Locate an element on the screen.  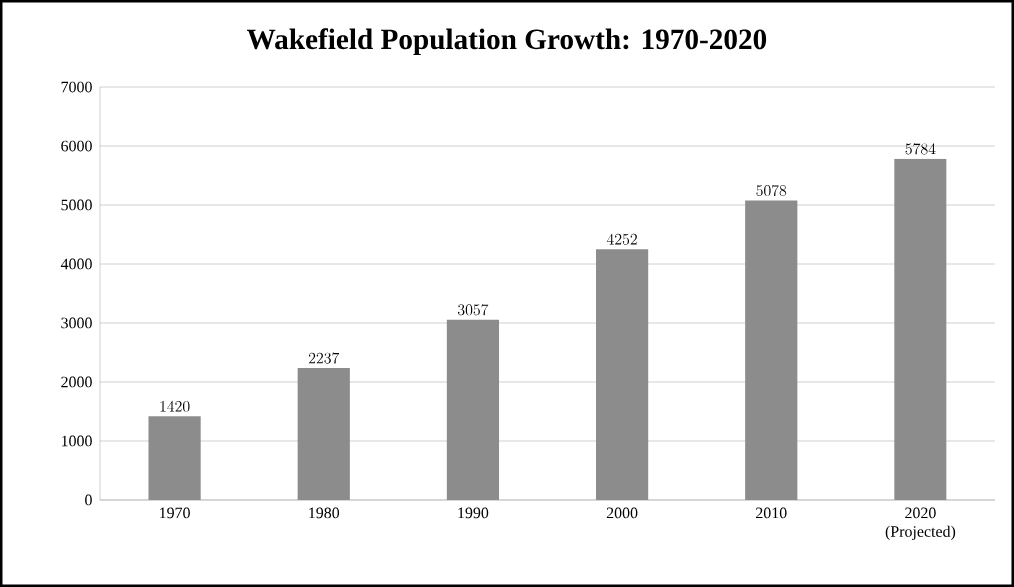
data-label: 1420 is located at coordinates (175, 406).